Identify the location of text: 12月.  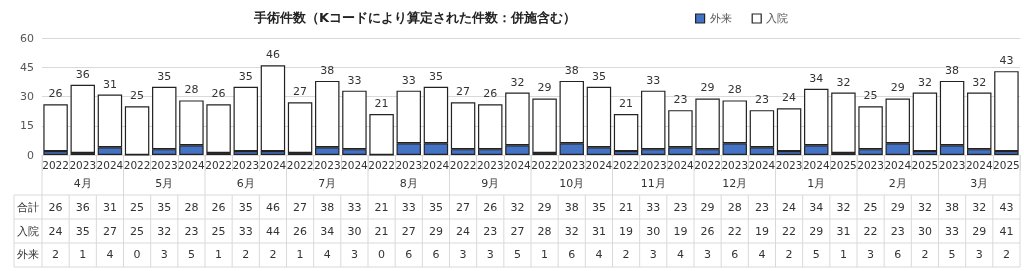
(735, 183).